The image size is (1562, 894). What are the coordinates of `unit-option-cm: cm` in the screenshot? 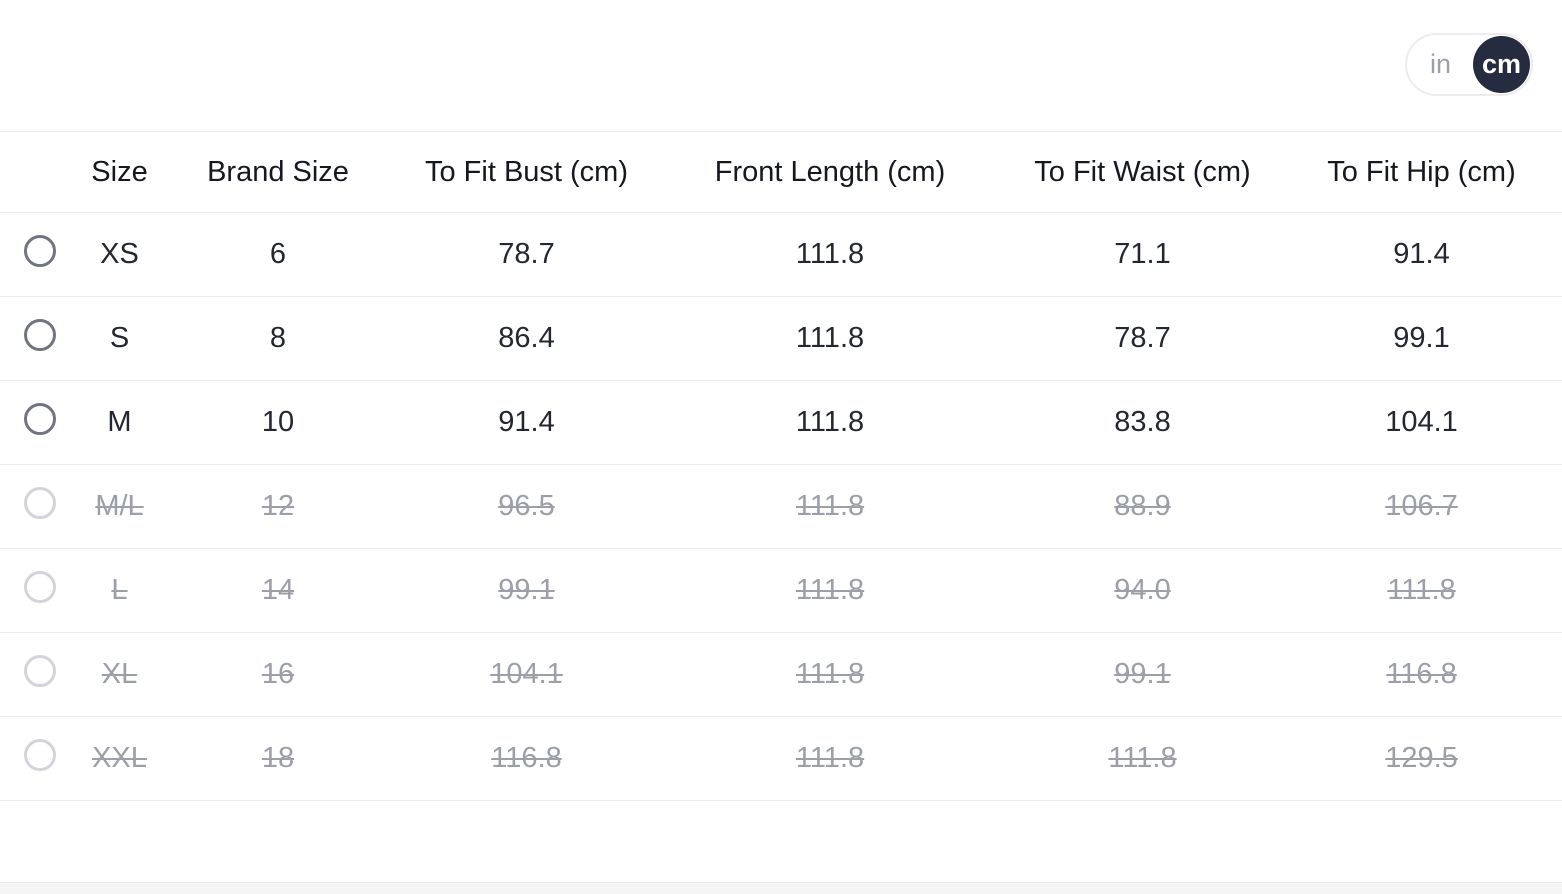 It's located at (1501, 64).